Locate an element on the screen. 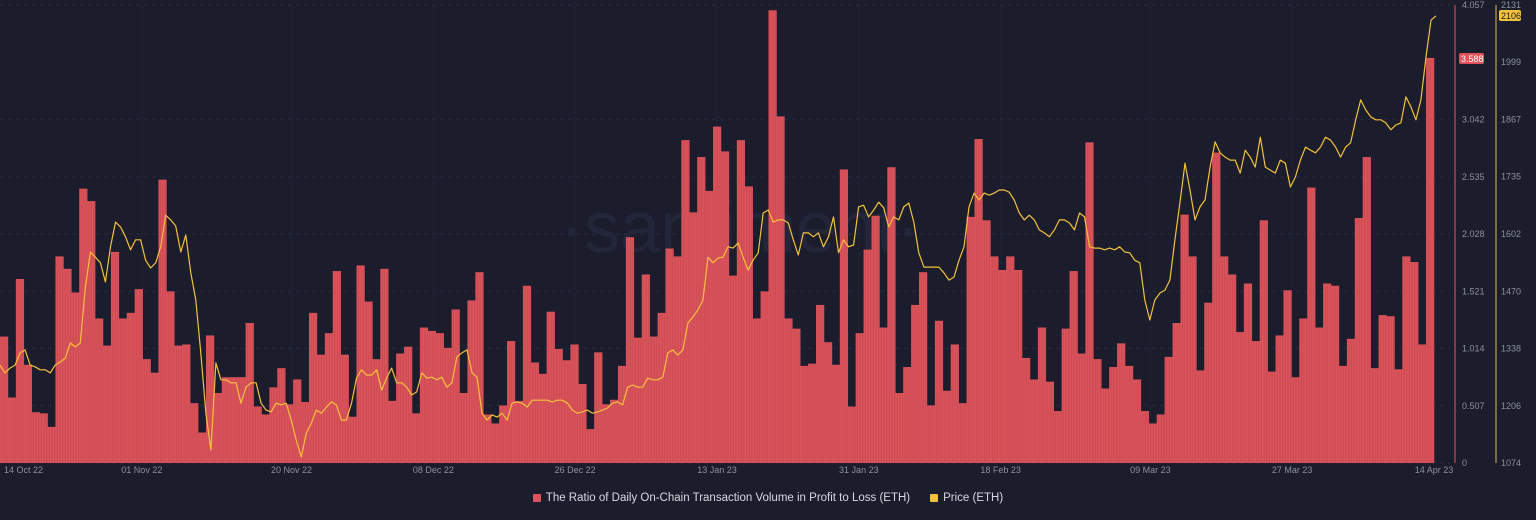 This screenshot has height=520, width=1536. price-tick-label: 2131 is located at coordinates (1511, 5).